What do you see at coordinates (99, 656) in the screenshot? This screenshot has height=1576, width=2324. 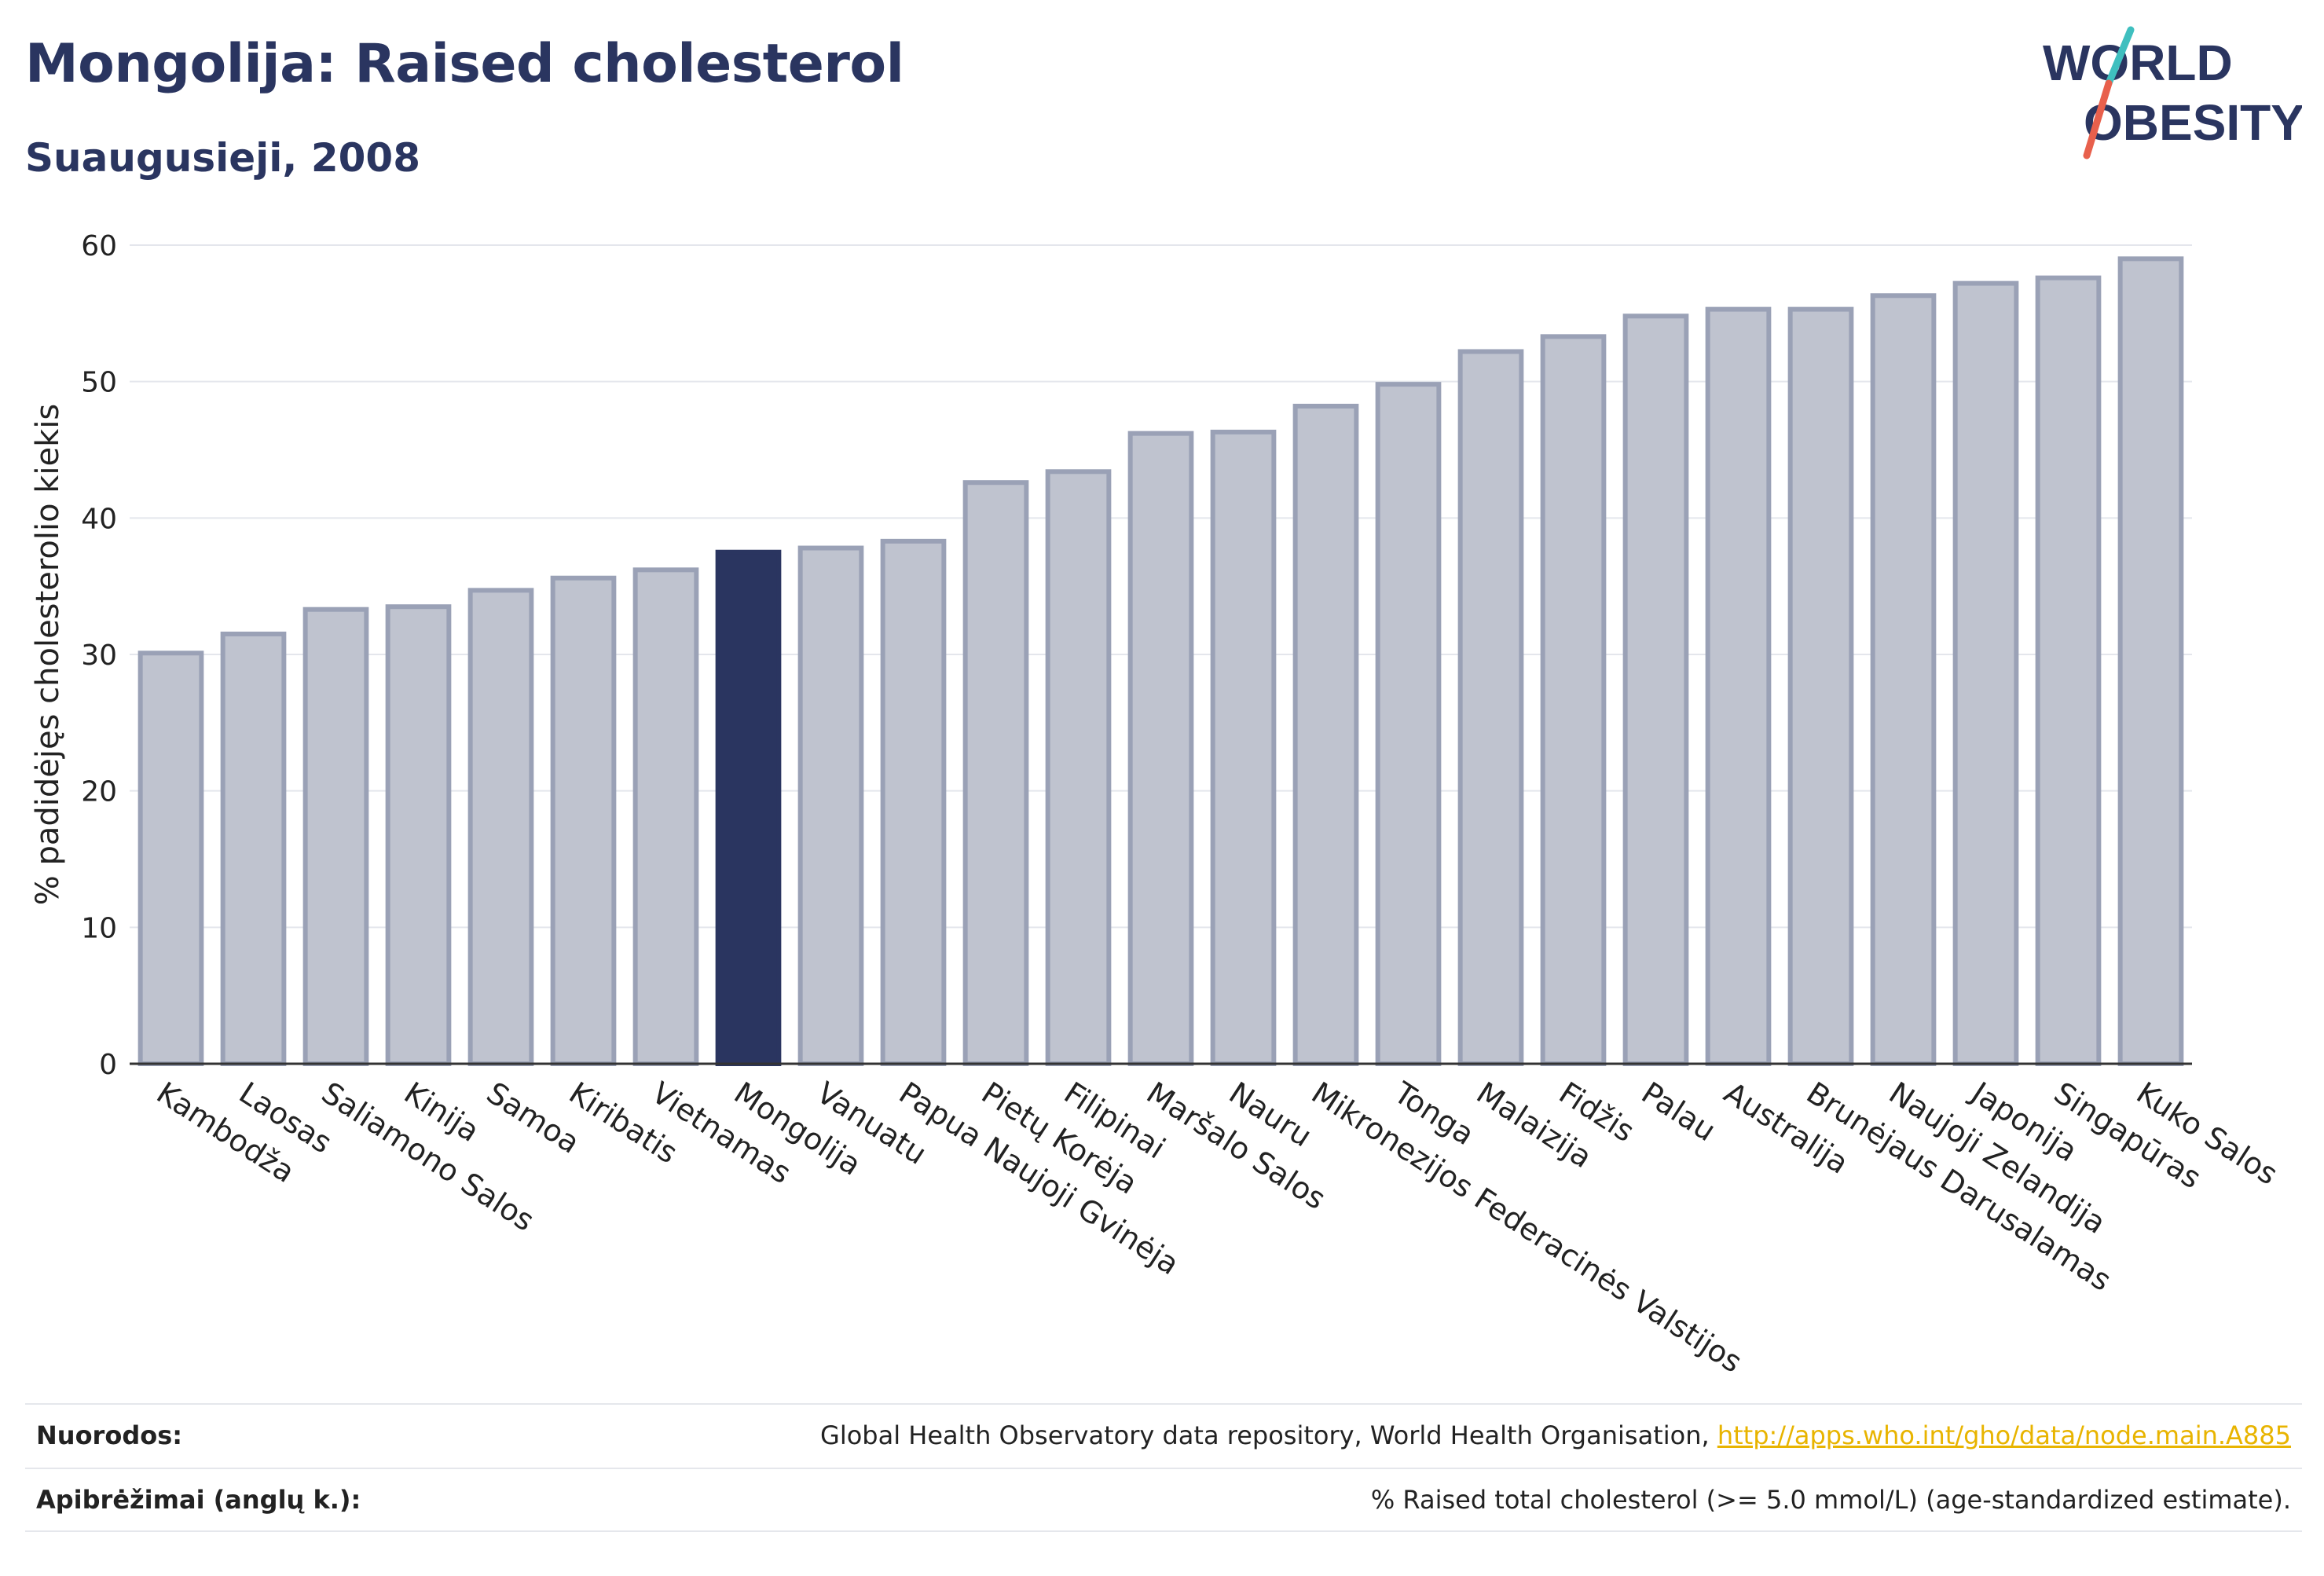 I see `y-tick-label: 30` at bounding box center [99, 656].